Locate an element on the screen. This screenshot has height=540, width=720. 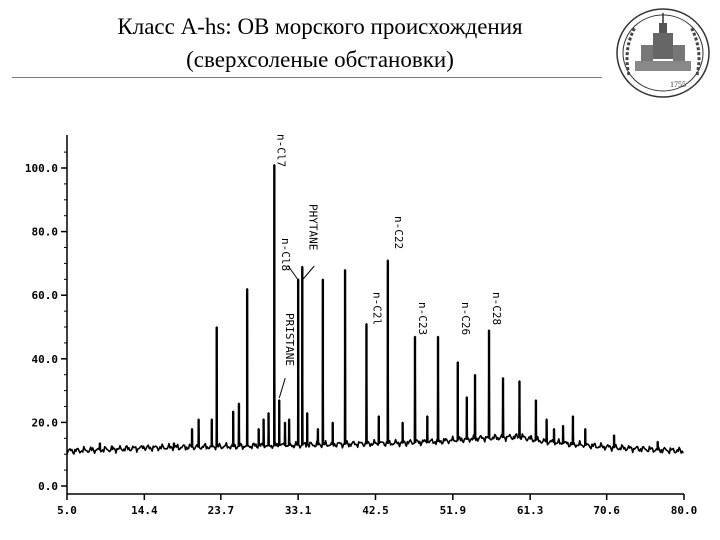
y-tick-label: 40.0 is located at coordinates (45, 359).